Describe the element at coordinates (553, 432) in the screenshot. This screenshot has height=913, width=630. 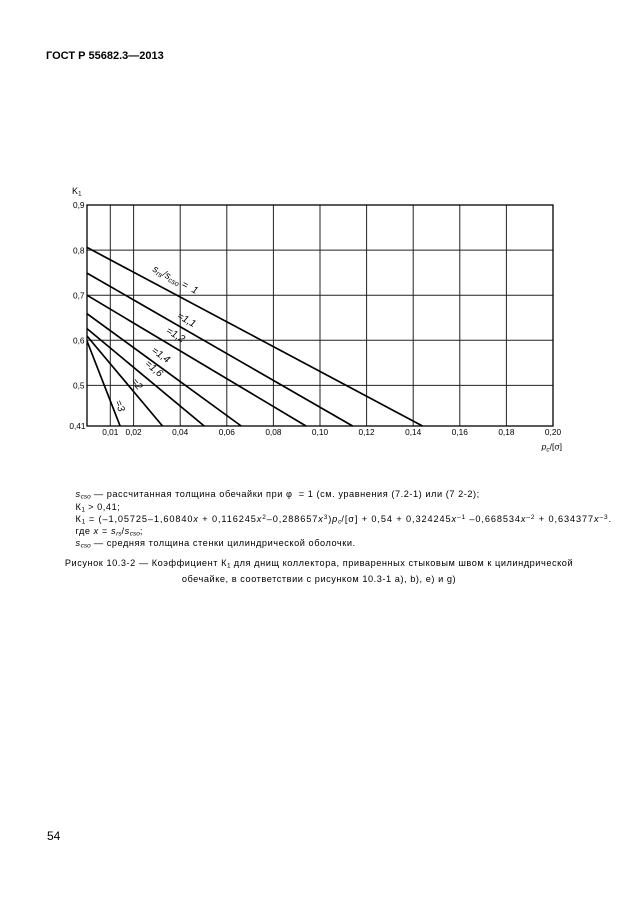
I see `svg-text: 0,20` at that location.